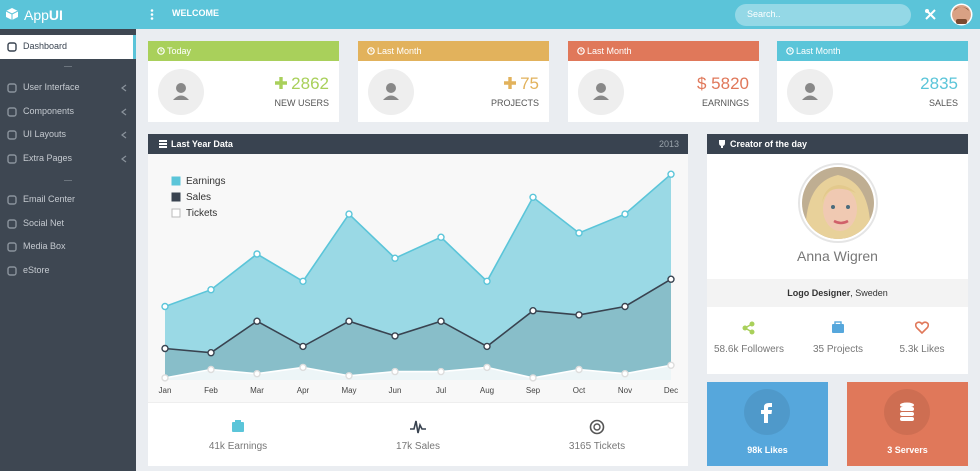 The width and height of the screenshot is (980, 471). Describe the element at coordinates (36, 270) in the screenshot. I see `sidebar-label: eStore` at that location.